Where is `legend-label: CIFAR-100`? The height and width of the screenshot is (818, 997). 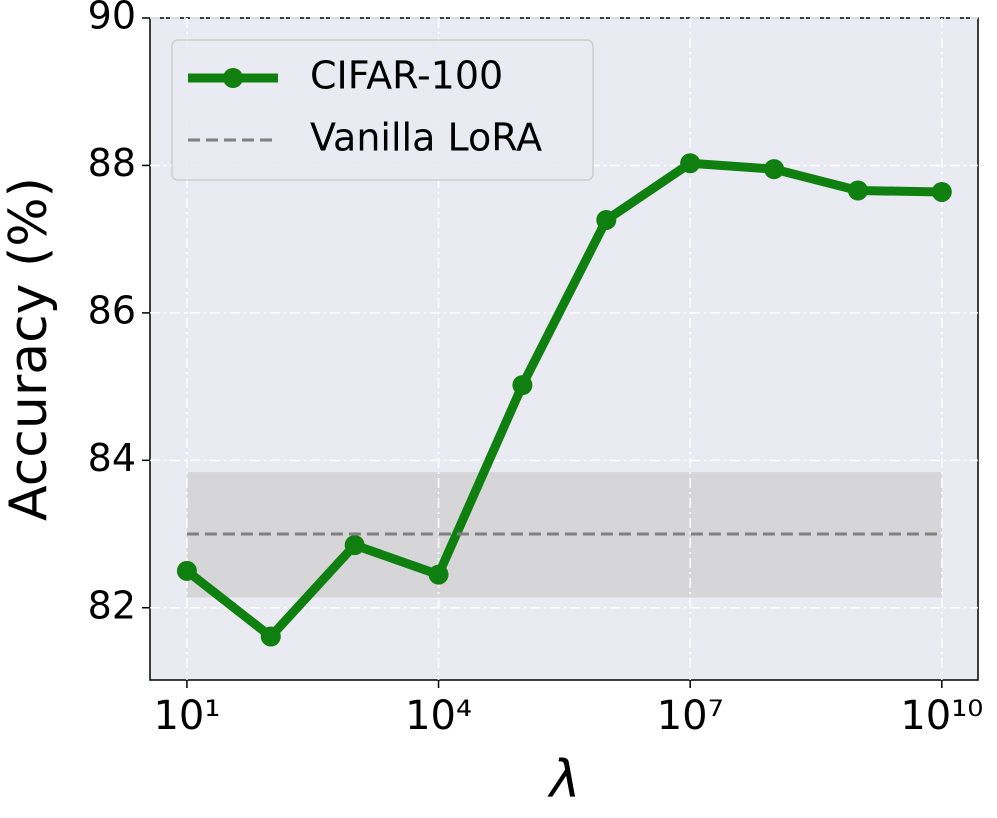
legend-label: CIFAR-100 is located at coordinates (406, 76).